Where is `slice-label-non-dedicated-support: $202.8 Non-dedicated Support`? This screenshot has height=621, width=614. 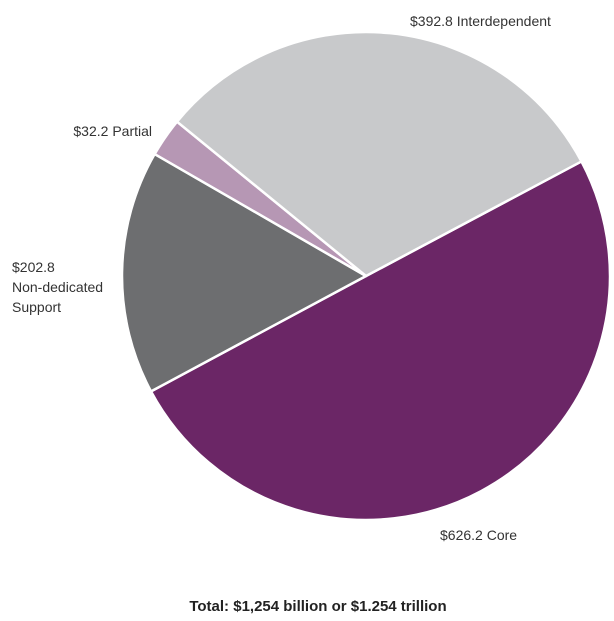 slice-label-non-dedicated-support: $202.8 Non-dedicated Support is located at coordinates (57, 287).